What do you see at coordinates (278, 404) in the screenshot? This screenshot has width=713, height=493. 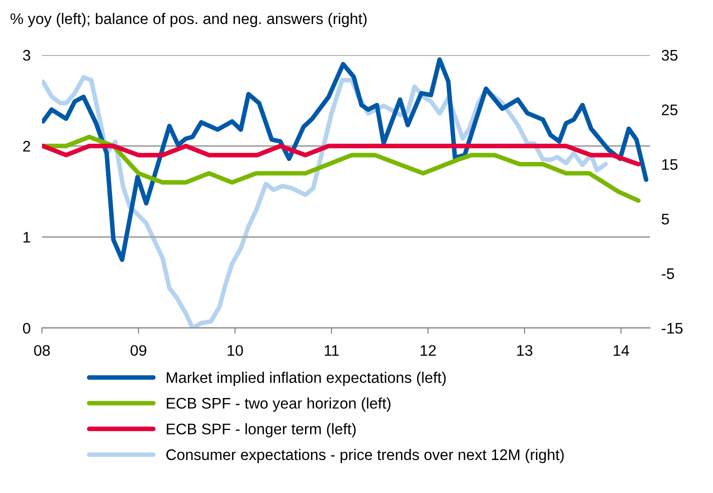 I see `legend-label: ECB SPF - two year horizon (left)` at bounding box center [278, 404].